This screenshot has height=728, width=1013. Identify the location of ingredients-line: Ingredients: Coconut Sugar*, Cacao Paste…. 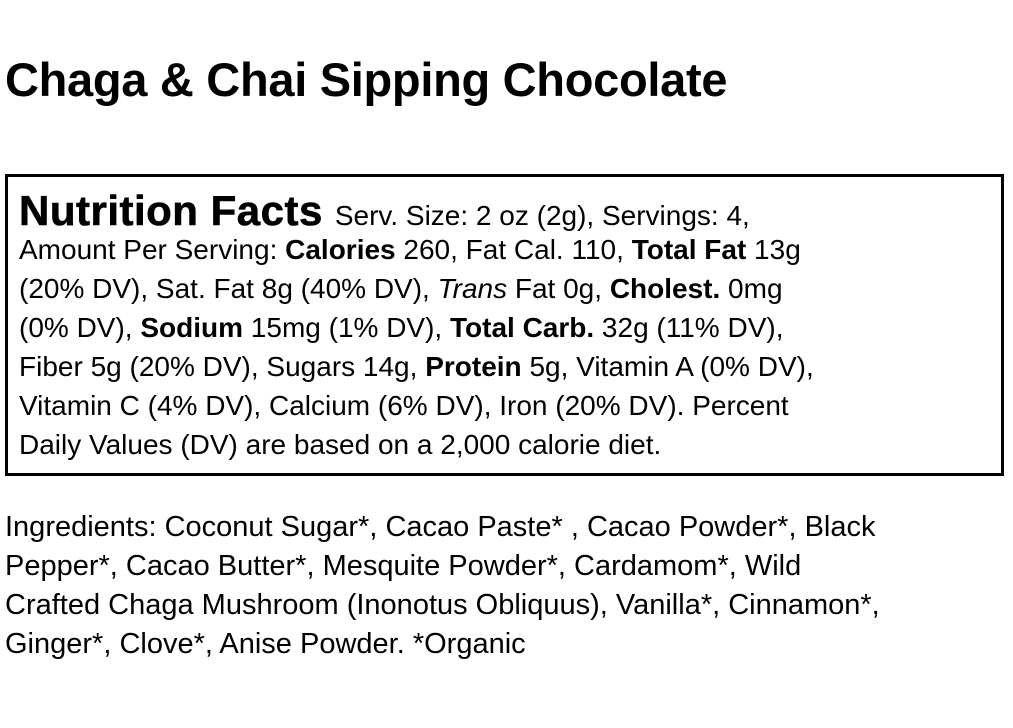
(440, 527).